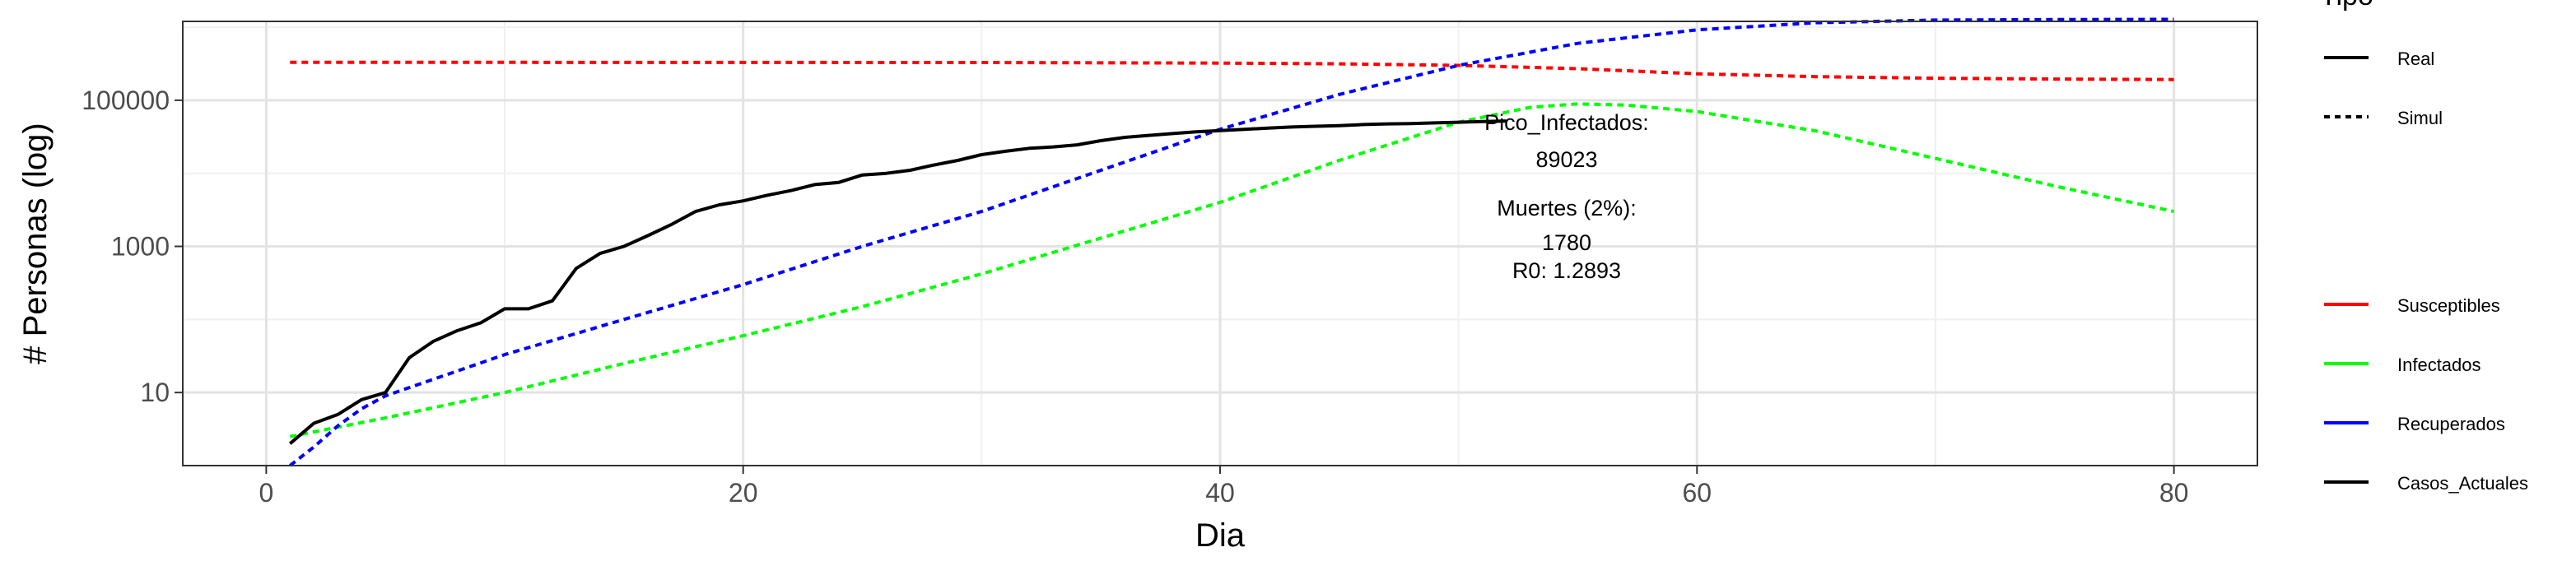  I want to click on legend-label-real: Real, so click(2415, 59).